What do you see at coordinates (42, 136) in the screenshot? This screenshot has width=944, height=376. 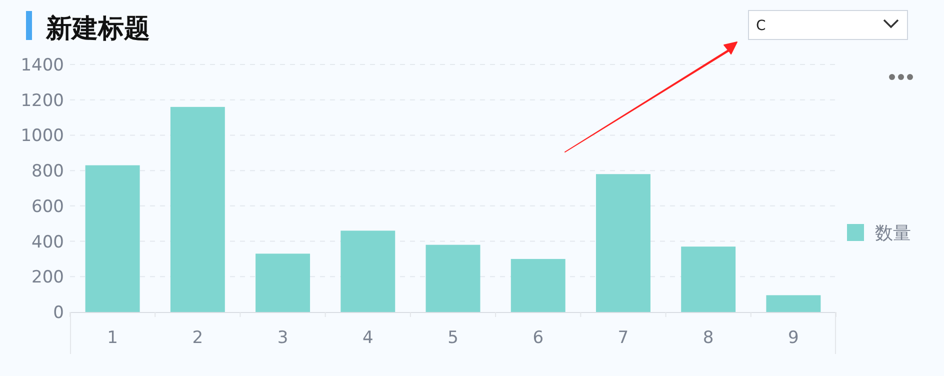 I see `y-tick-label: 1000` at bounding box center [42, 136].